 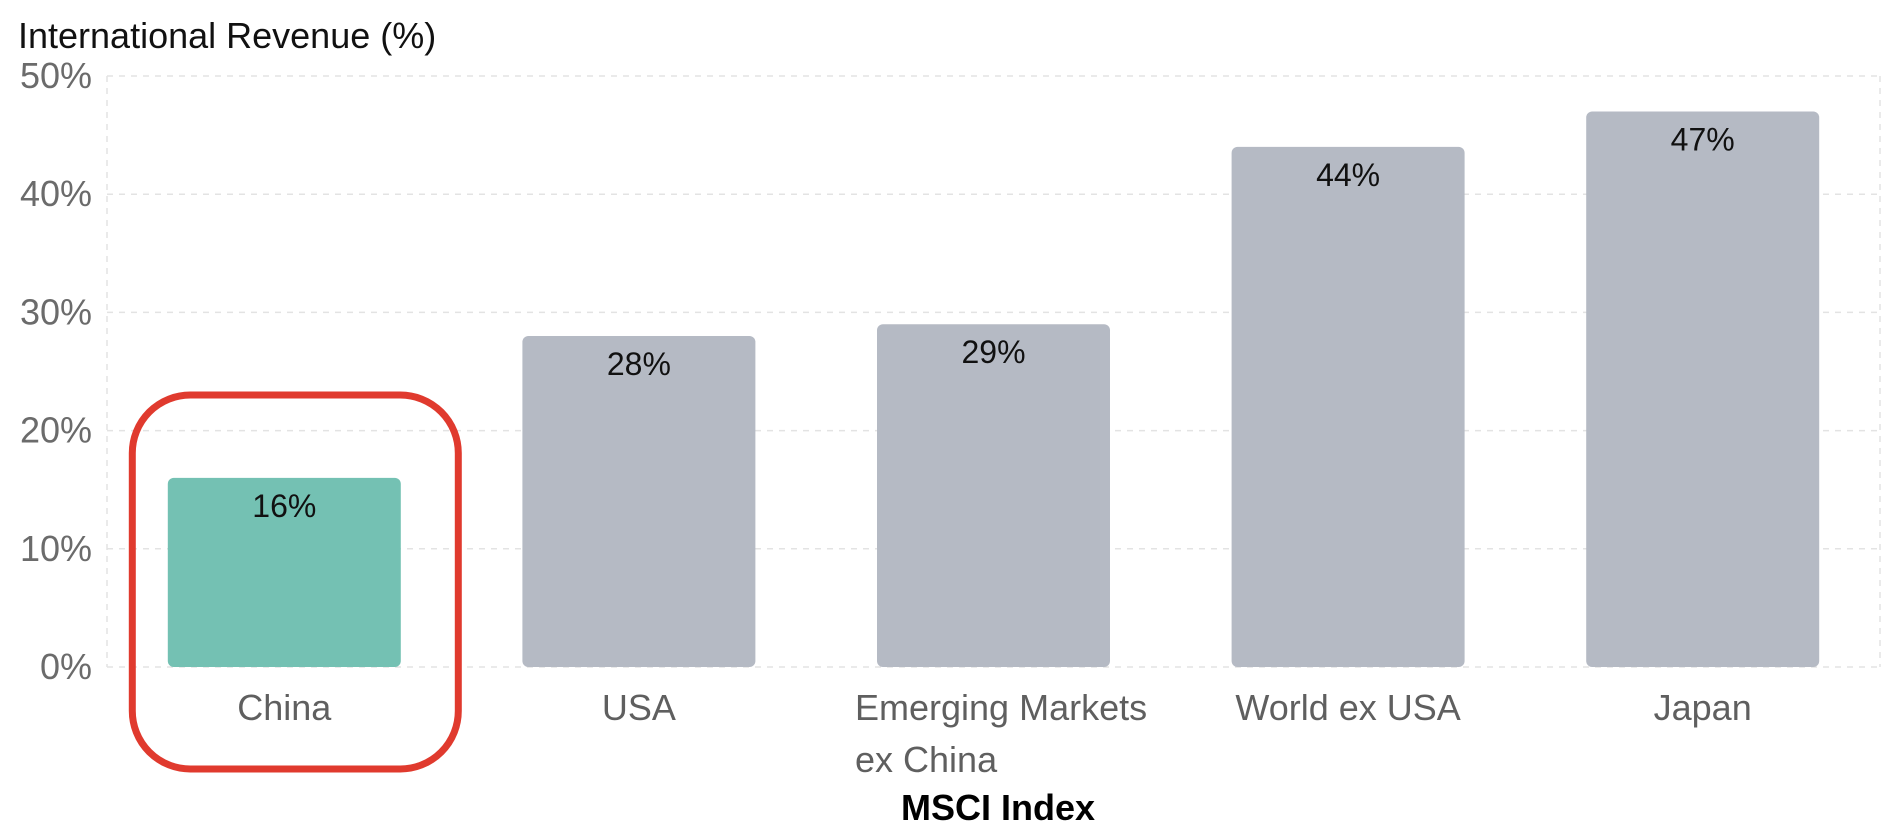 I want to click on highlight-box, so click(x=295, y=582).